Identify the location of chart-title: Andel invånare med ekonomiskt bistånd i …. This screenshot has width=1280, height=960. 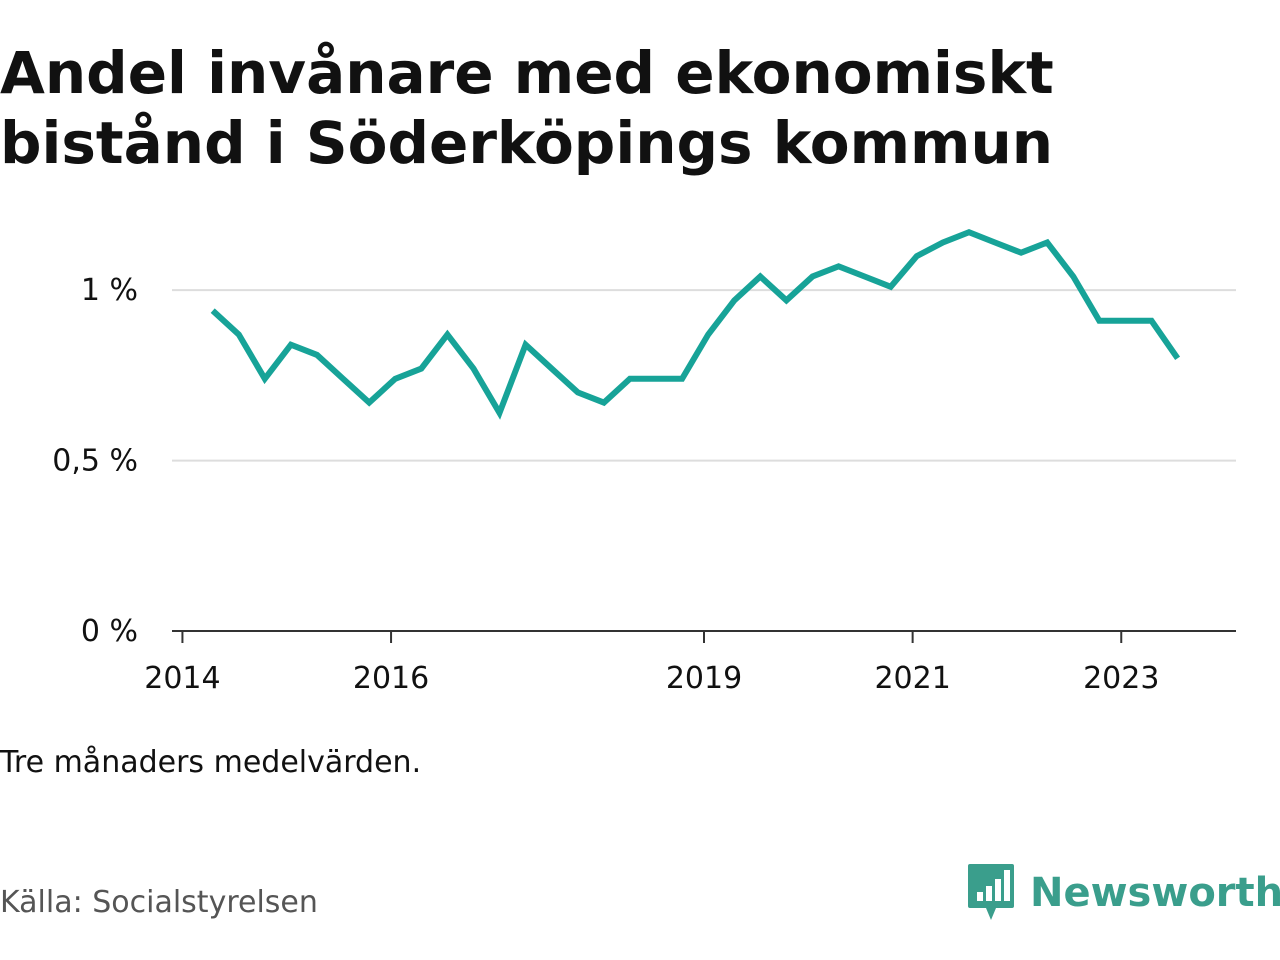
(630, 108).